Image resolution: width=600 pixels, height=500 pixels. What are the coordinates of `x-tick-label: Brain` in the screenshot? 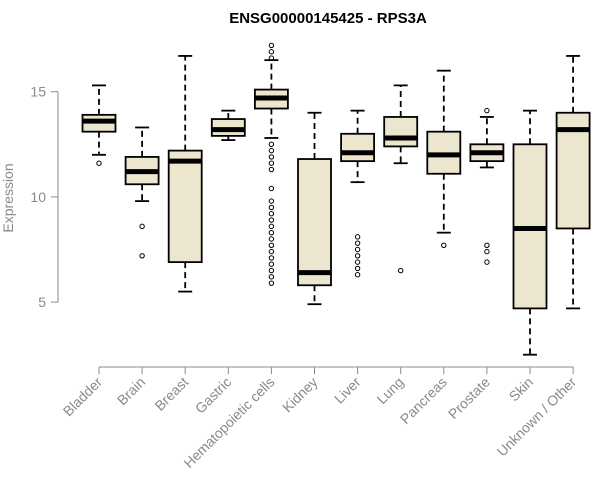 It's located at (131, 391).